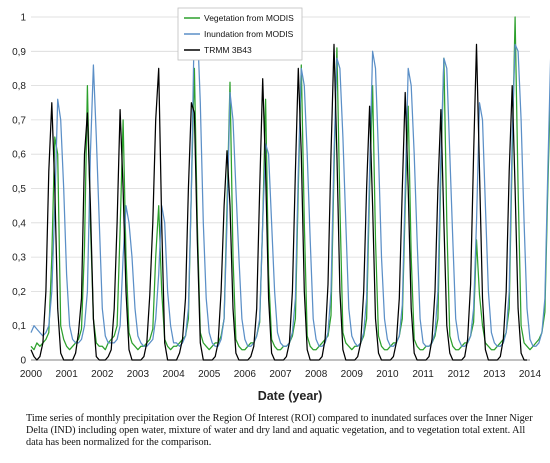 The image size is (550, 463). I want to click on x-tick-label: 2007, so click(280, 374).